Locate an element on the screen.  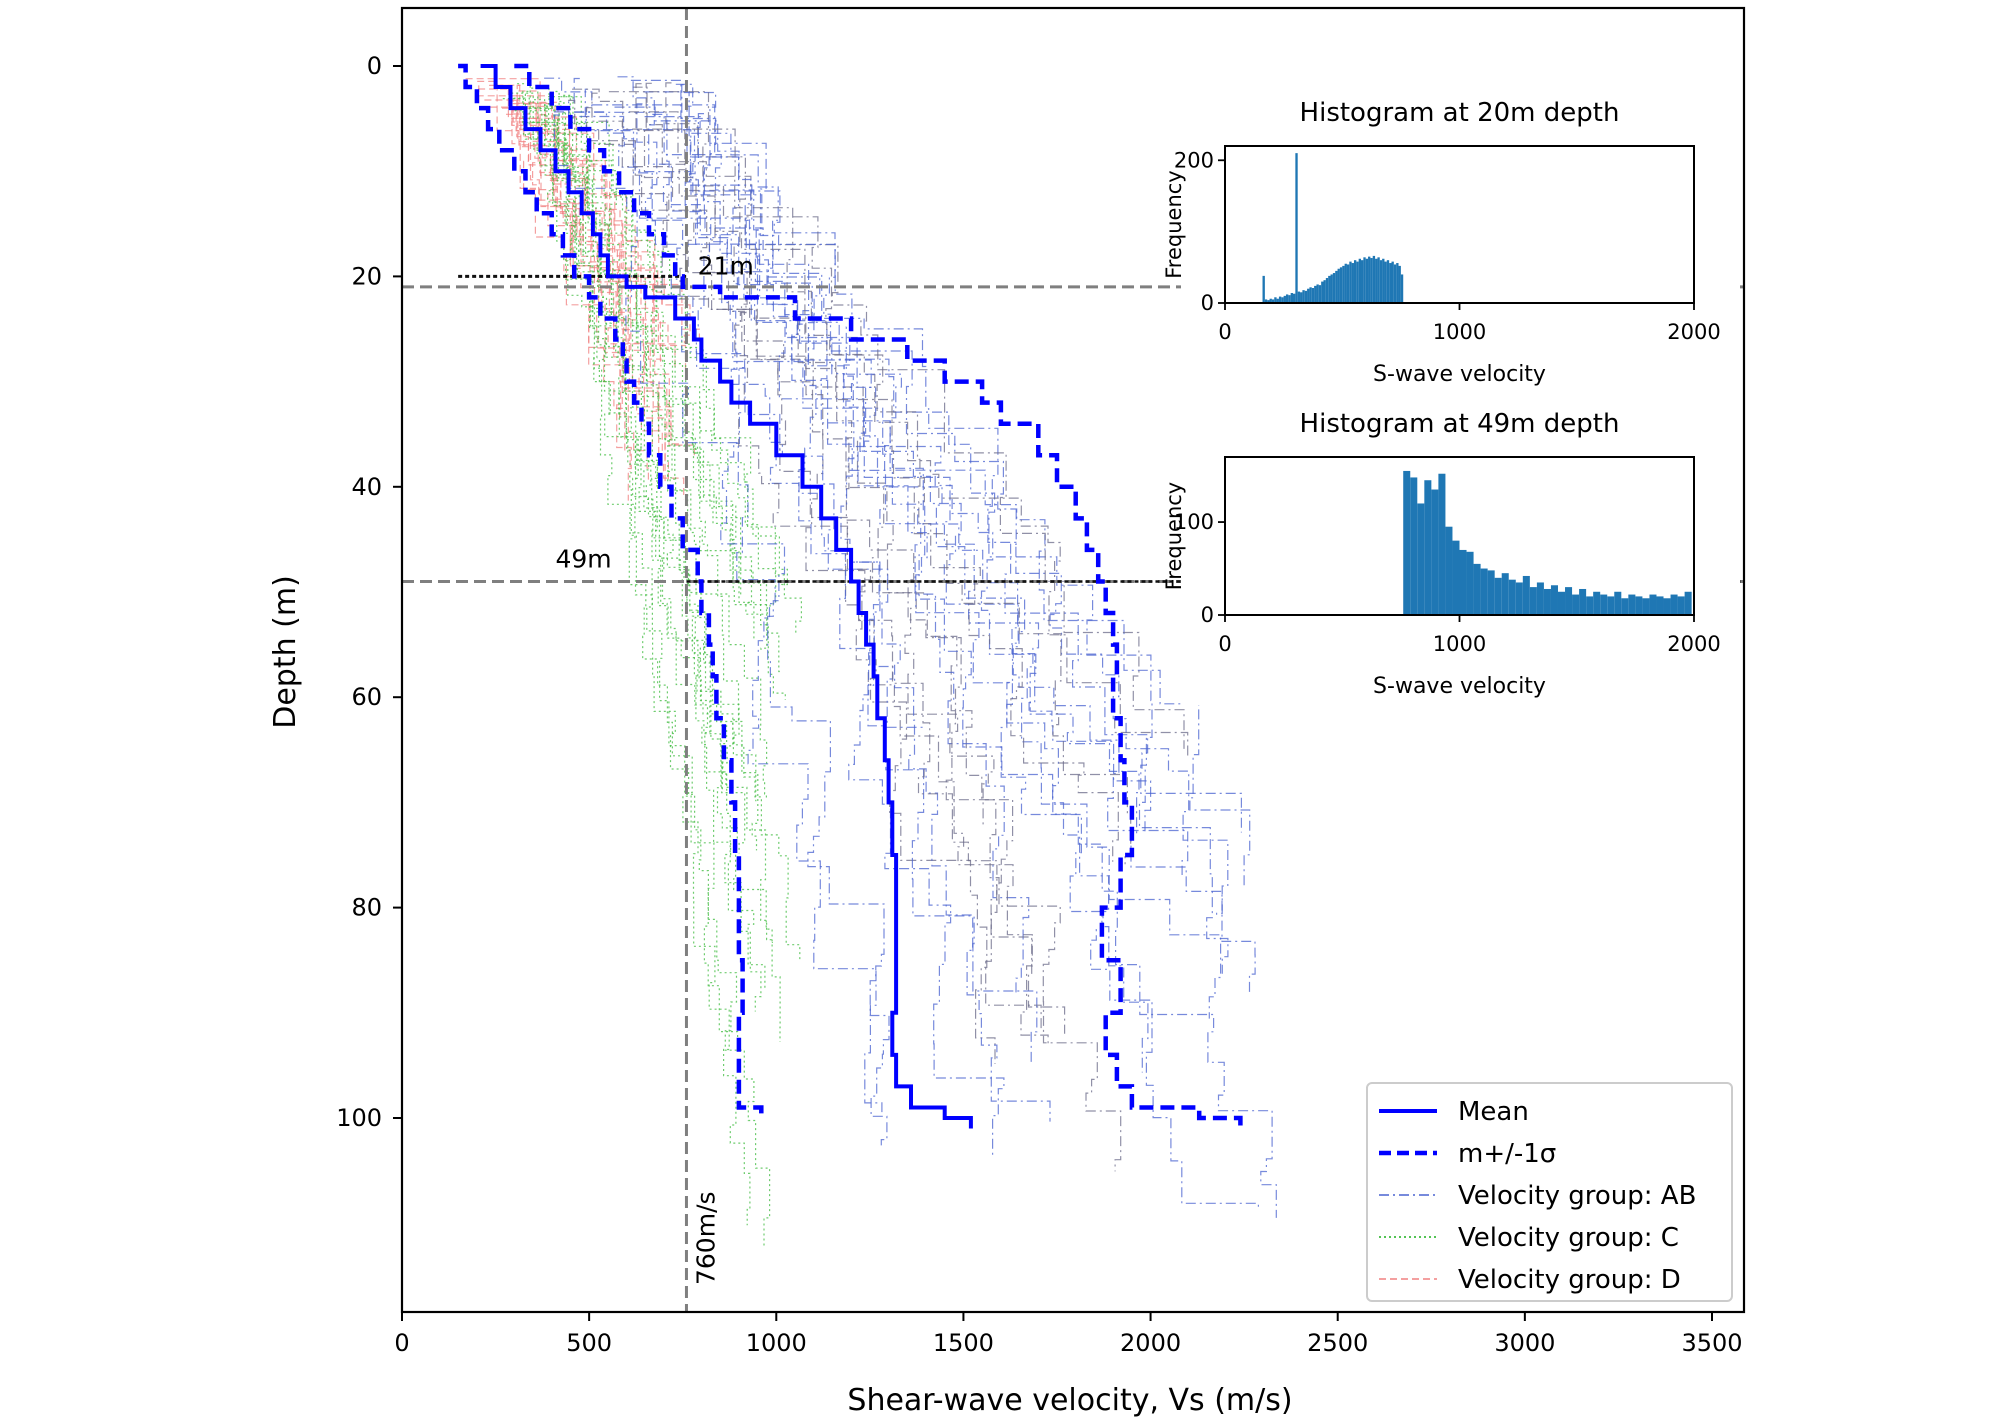
x-tick-label: 3500 is located at coordinates (1711, 1343).